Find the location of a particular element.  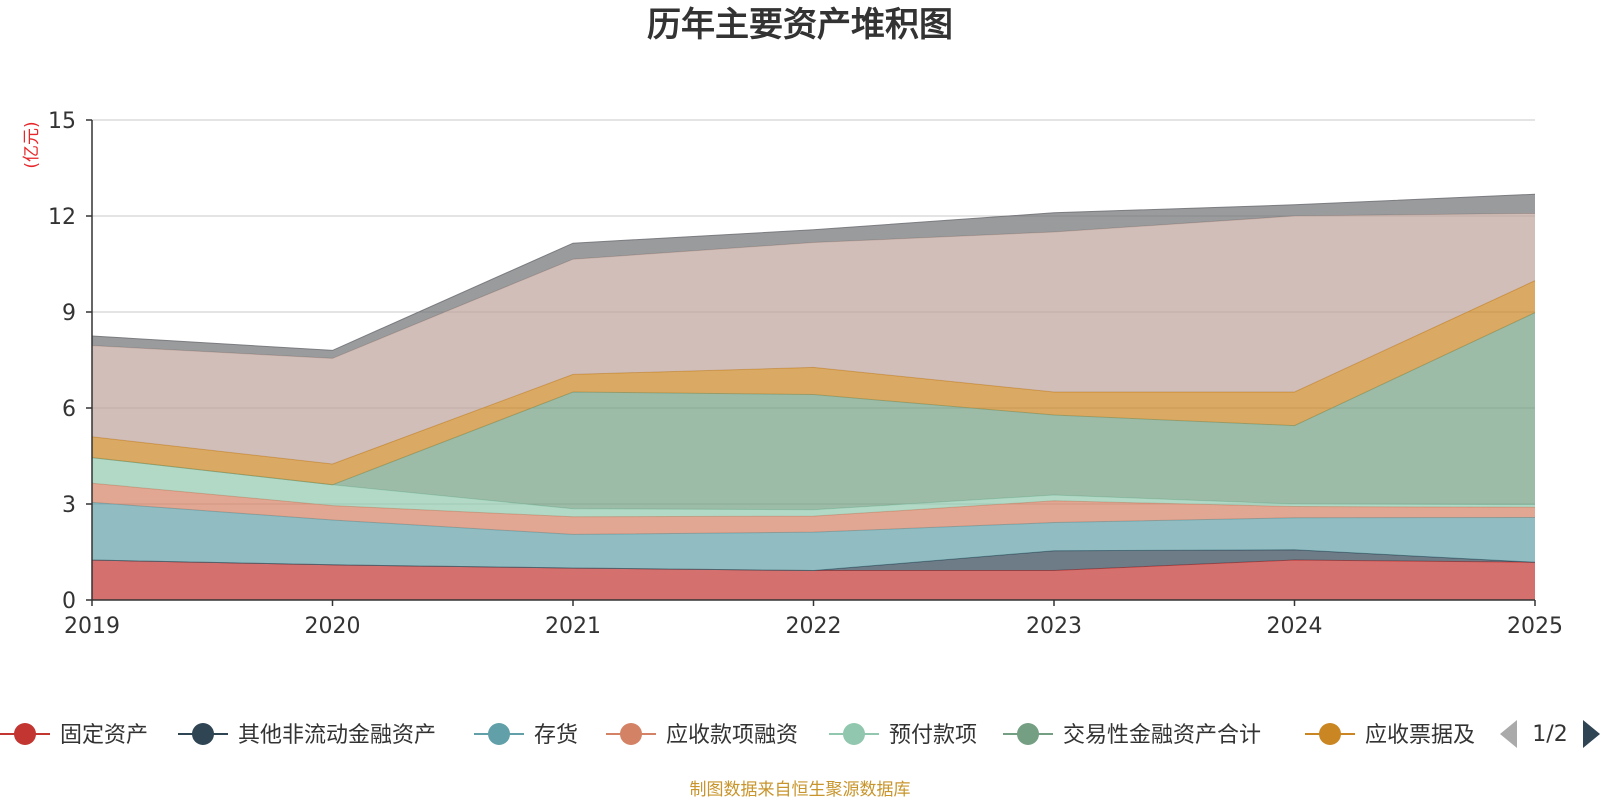

legend-item: 应收款项融资 is located at coordinates (702, 735).